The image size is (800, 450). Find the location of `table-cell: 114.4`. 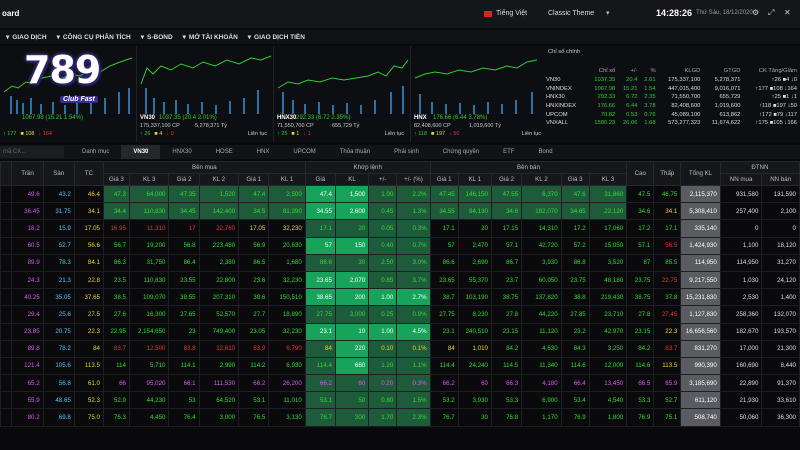

table-cell: 114.4 is located at coordinates (444, 366).